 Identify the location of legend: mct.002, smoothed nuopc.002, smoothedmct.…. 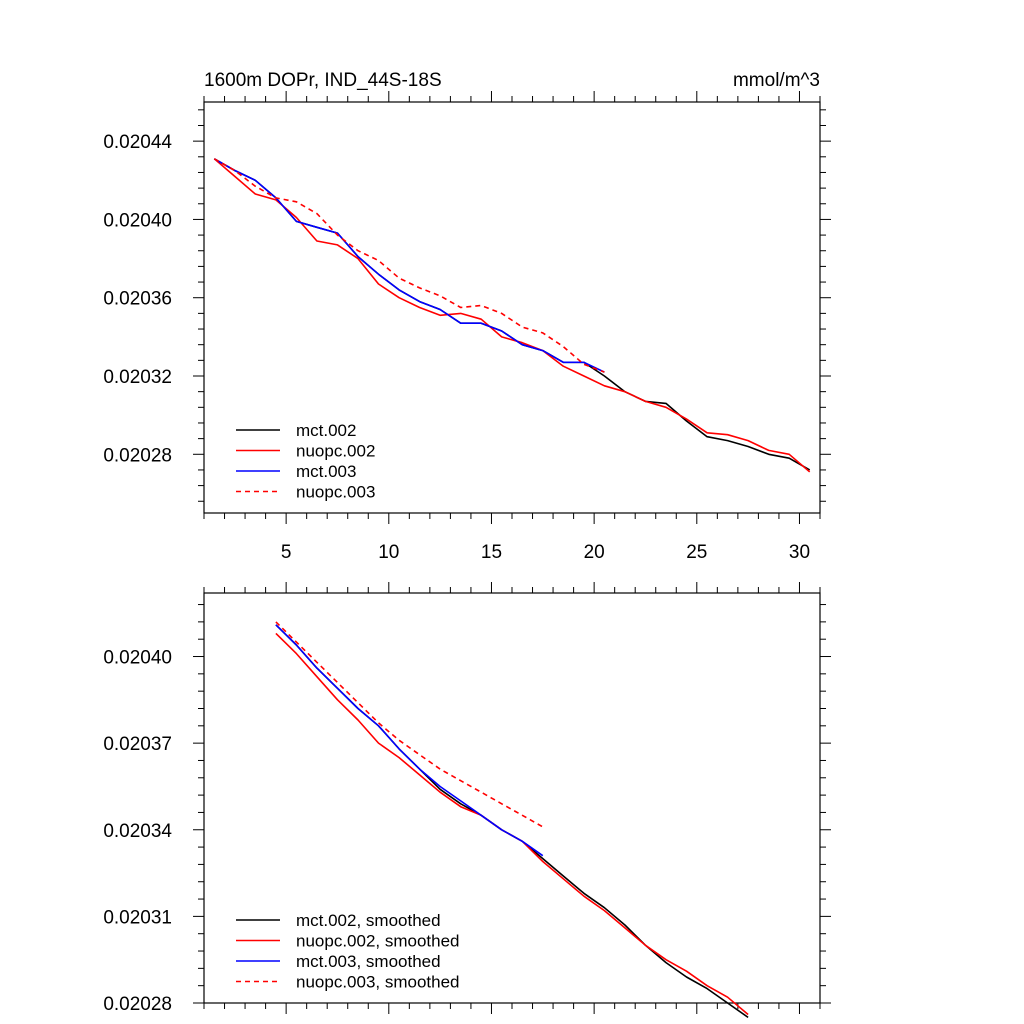
(348, 951).